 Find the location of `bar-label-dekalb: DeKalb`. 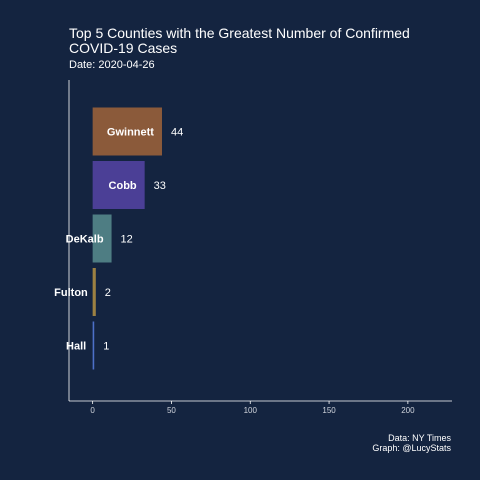

bar-label-dekalb: DeKalb is located at coordinates (85, 240).